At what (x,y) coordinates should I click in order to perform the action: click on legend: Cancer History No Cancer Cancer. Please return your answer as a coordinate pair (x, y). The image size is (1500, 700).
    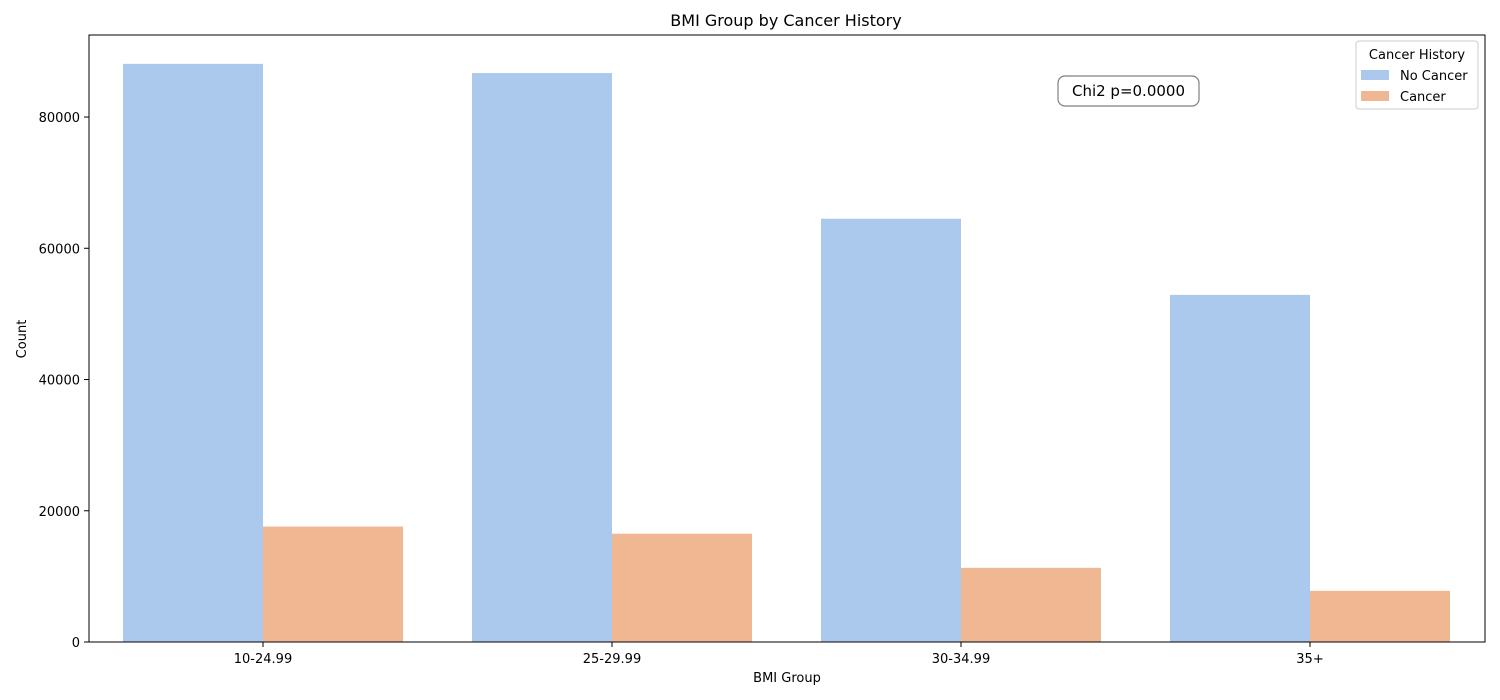
    Looking at the image, I should click on (1417, 75).